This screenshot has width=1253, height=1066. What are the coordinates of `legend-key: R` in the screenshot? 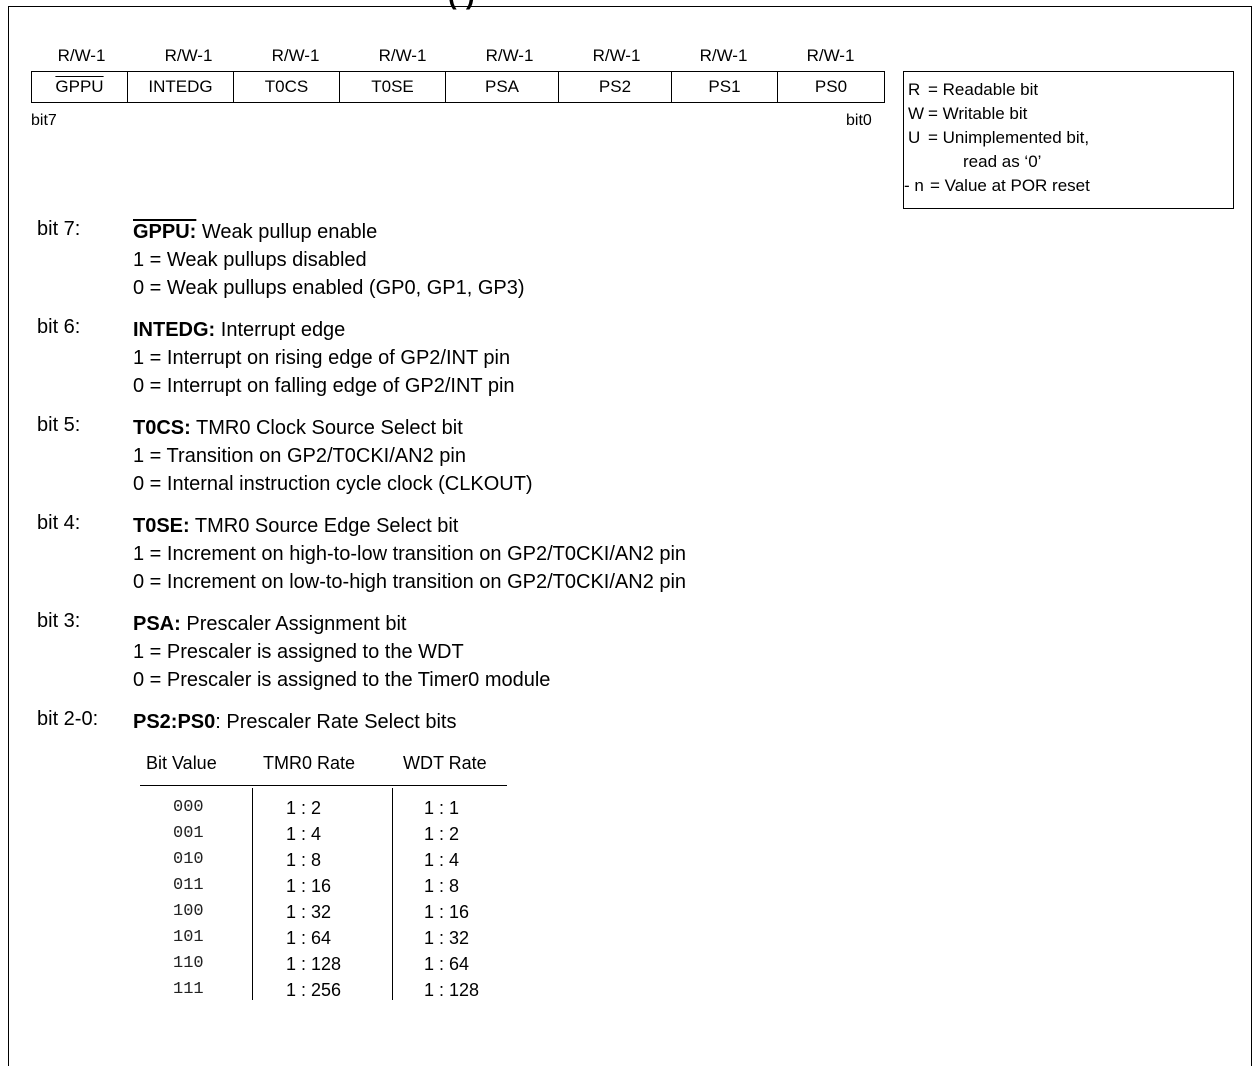 It's located at (918, 90).